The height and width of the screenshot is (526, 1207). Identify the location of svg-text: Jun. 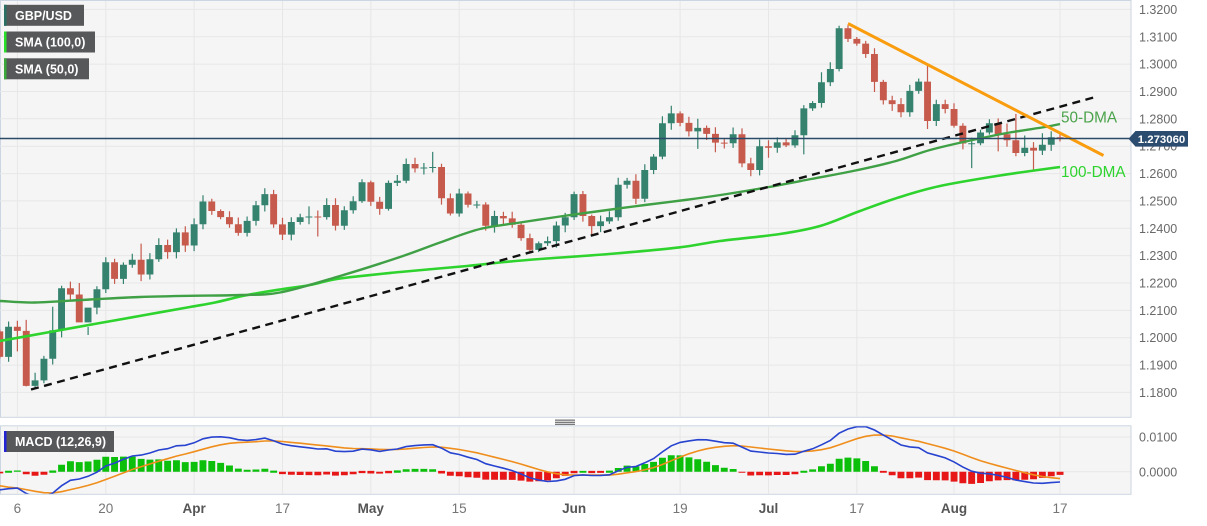
(574, 508).